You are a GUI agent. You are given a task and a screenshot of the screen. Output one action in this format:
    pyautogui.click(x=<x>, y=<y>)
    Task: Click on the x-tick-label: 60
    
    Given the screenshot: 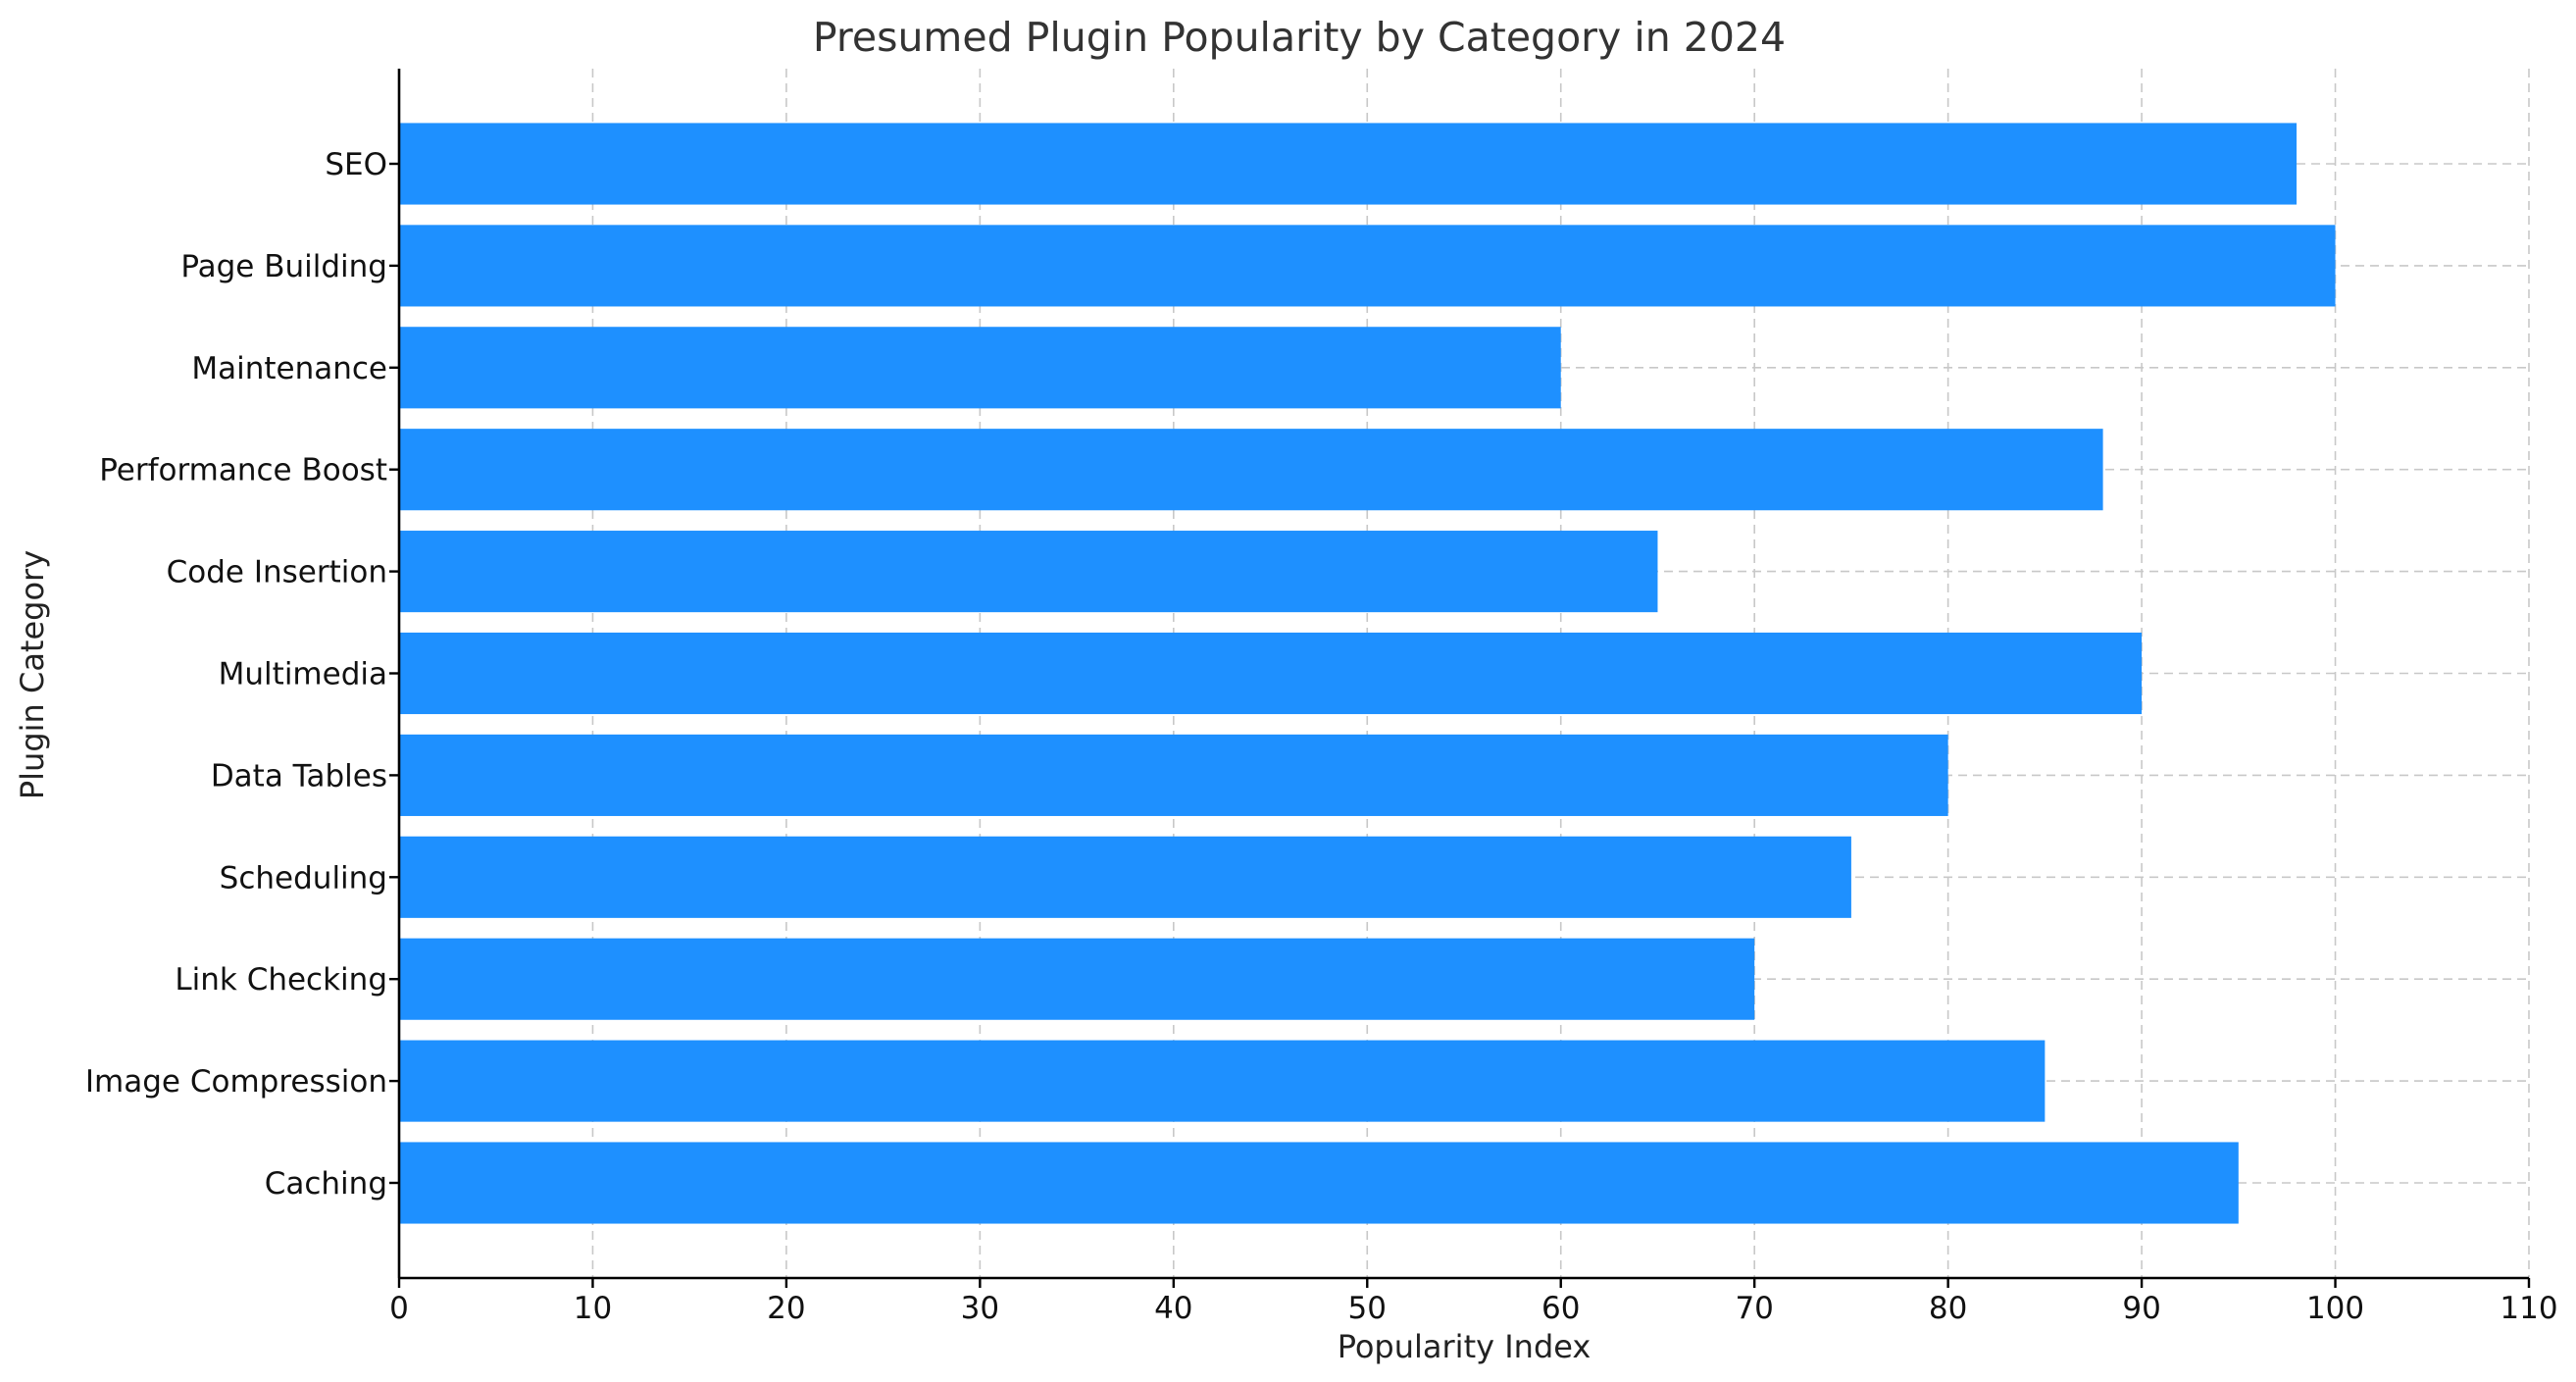 What is the action you would take?
    pyautogui.click(x=1560, y=1308)
    